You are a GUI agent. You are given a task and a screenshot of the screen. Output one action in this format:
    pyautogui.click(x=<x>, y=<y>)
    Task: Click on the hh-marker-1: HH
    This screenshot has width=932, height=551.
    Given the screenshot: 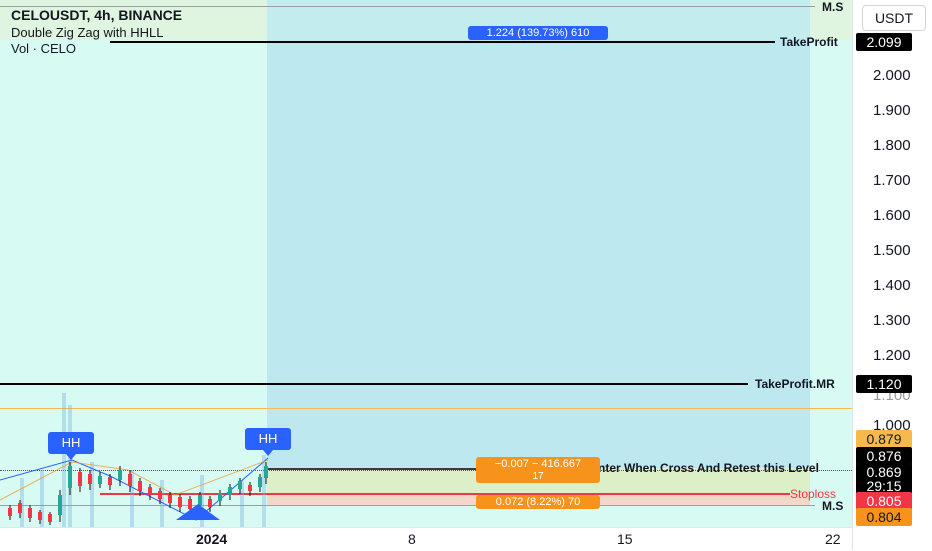 What is the action you would take?
    pyautogui.click(x=71, y=446)
    